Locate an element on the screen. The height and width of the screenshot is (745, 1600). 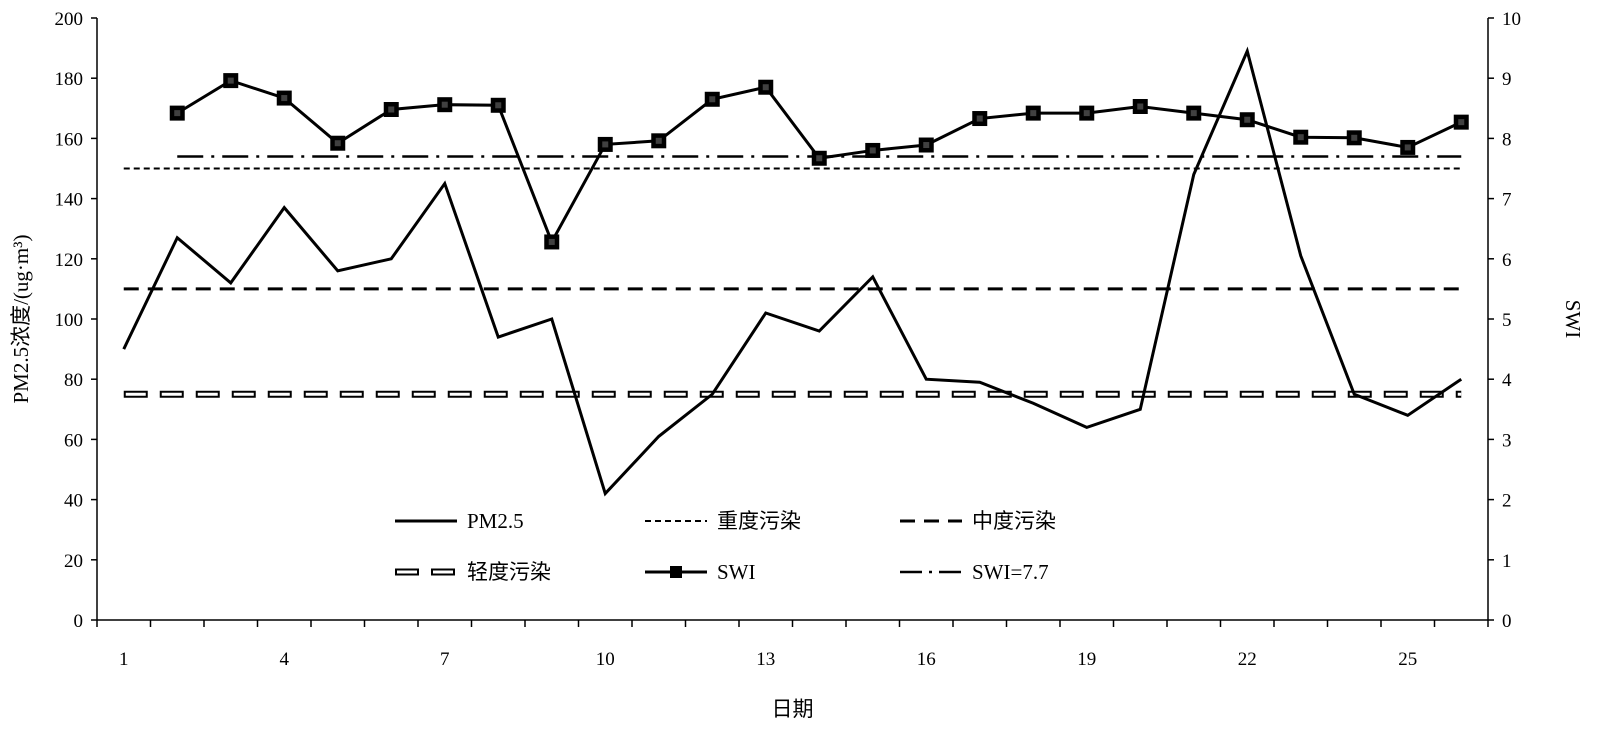
y-right-tick-label: 1 is located at coordinates (1507, 561).